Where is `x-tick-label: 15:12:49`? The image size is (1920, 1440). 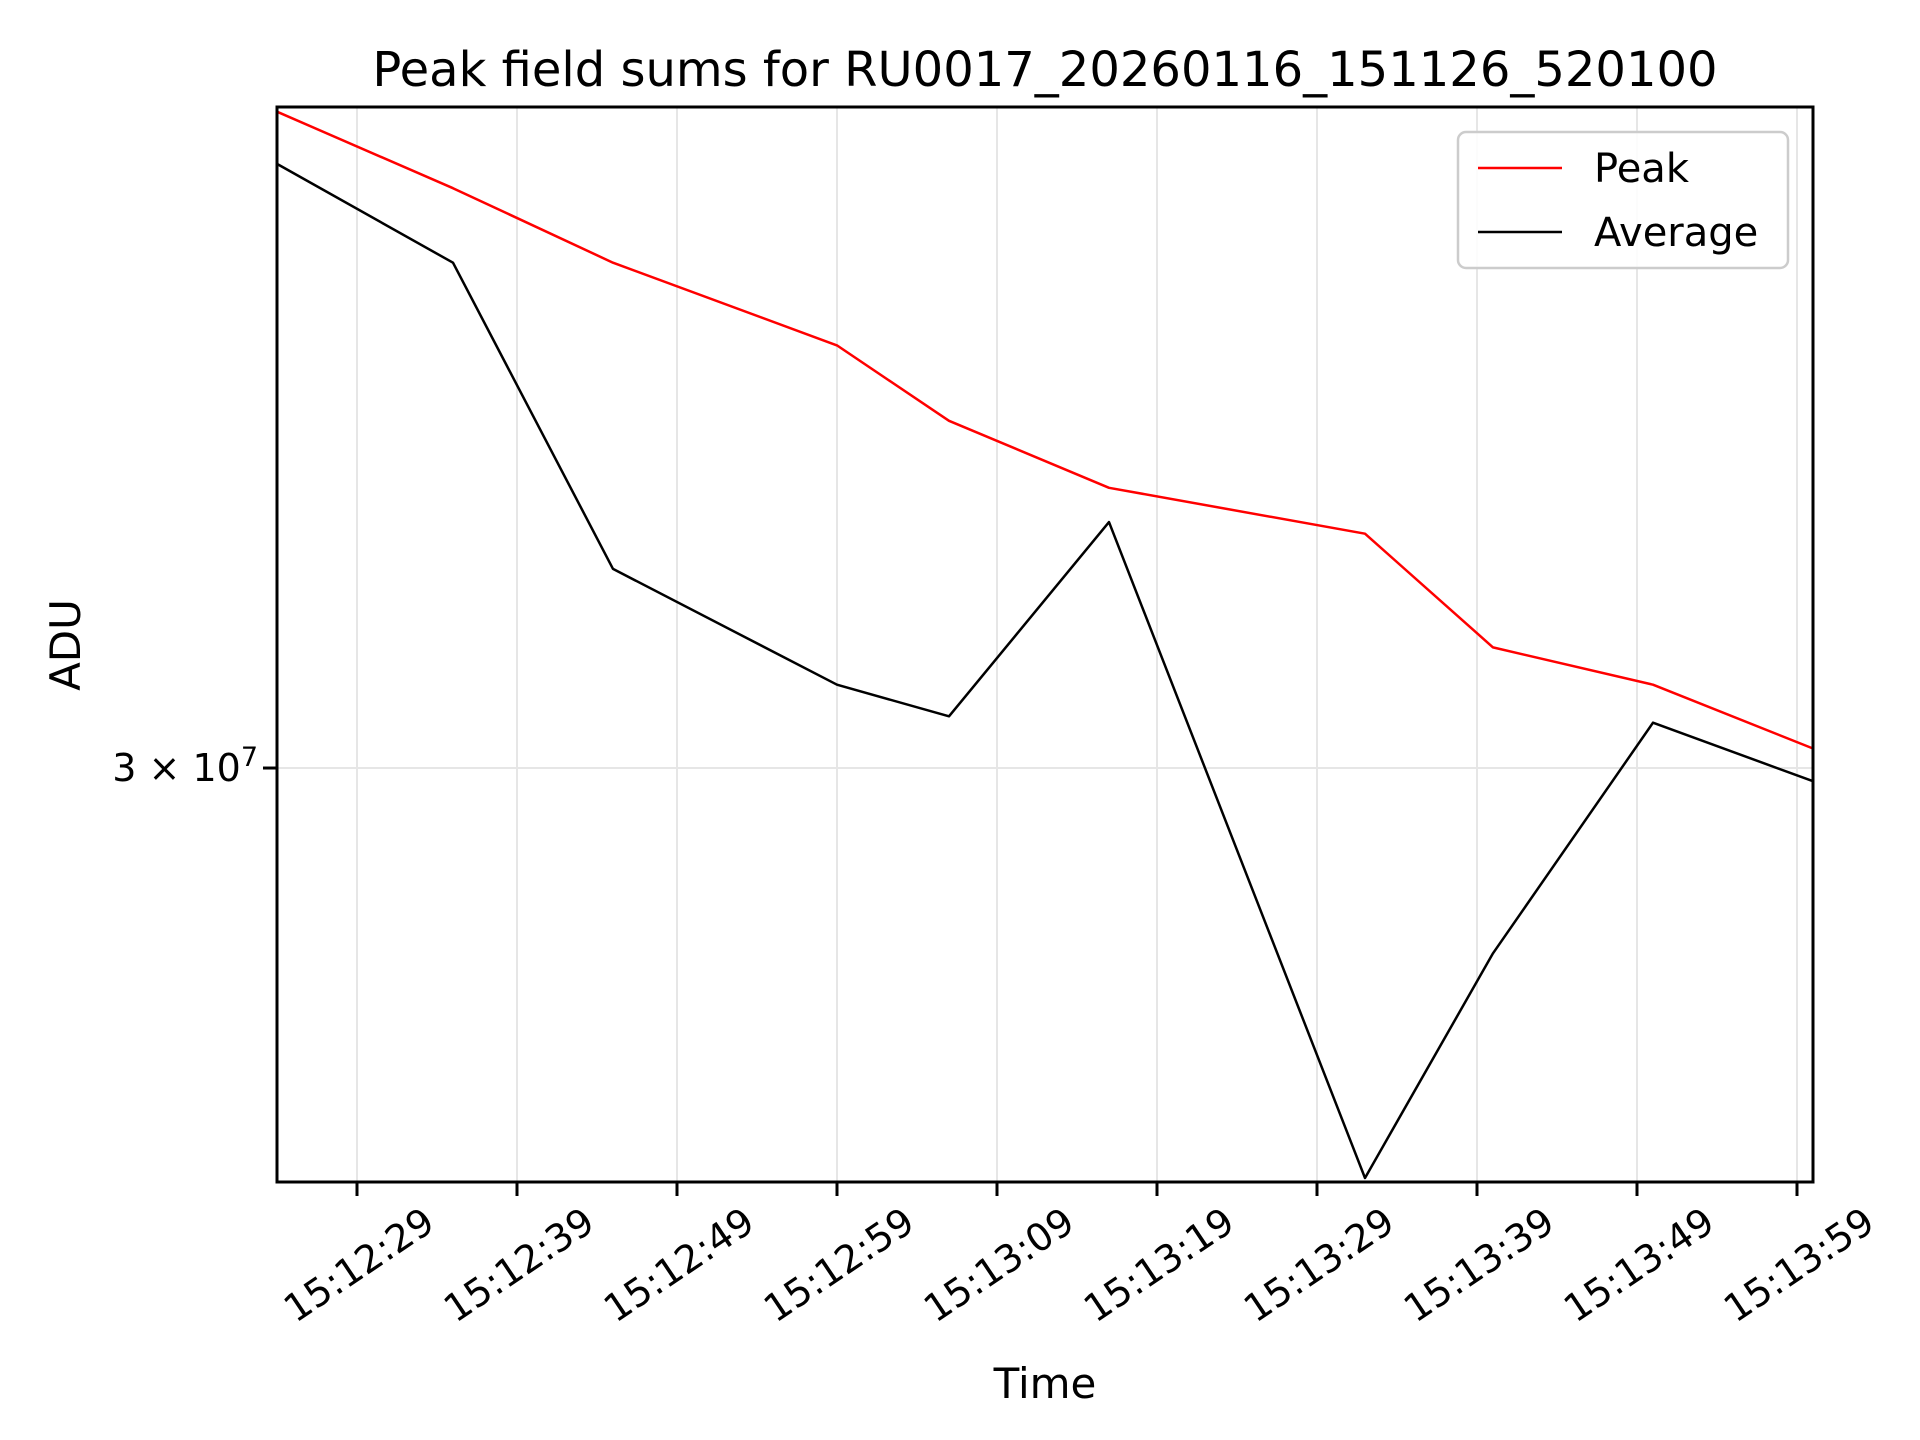 x-tick-label: 15:12:49 is located at coordinates (679, 1265).